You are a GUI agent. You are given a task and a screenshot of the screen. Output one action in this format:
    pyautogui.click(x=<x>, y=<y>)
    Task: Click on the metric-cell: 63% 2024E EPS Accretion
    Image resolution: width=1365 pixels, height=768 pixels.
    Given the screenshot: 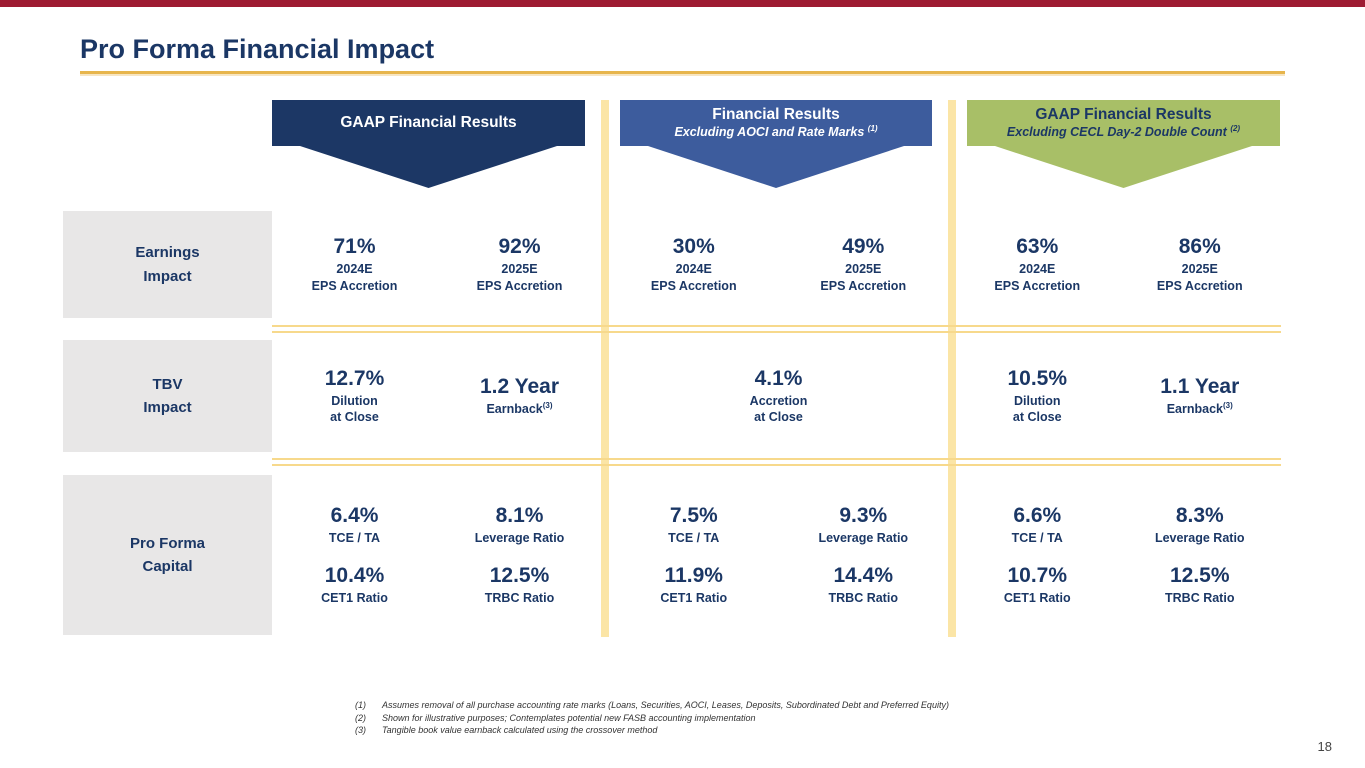 What is the action you would take?
    pyautogui.click(x=1037, y=264)
    